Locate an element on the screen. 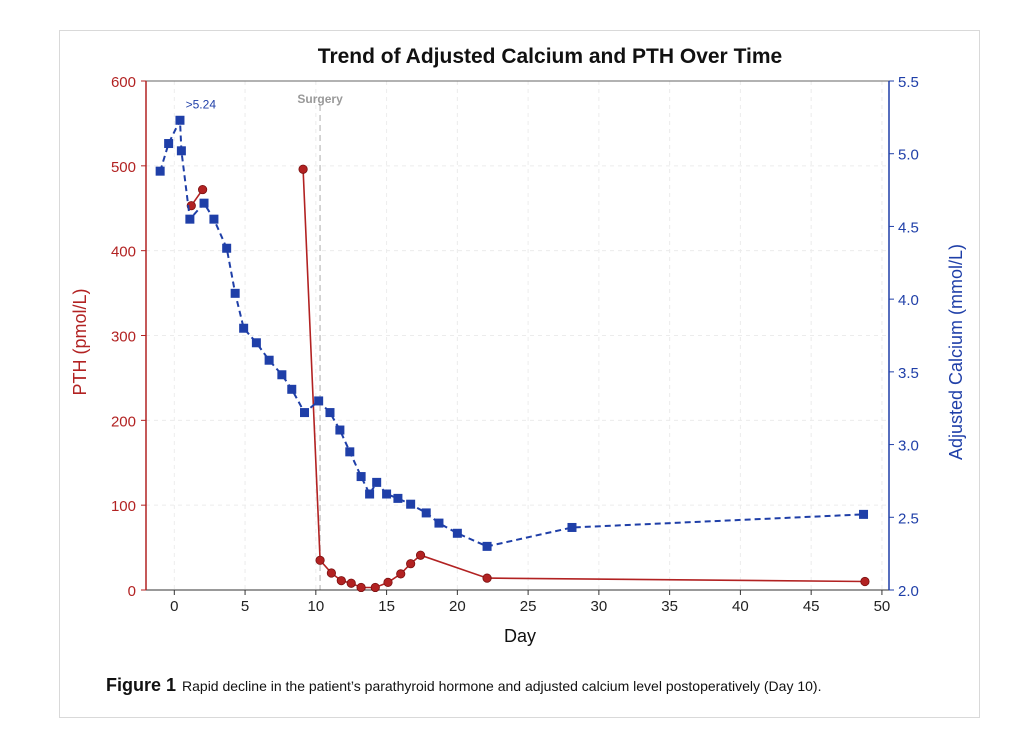 This screenshot has width=1034, height=742. y-right-tick-label: 2.0 is located at coordinates (908, 591).